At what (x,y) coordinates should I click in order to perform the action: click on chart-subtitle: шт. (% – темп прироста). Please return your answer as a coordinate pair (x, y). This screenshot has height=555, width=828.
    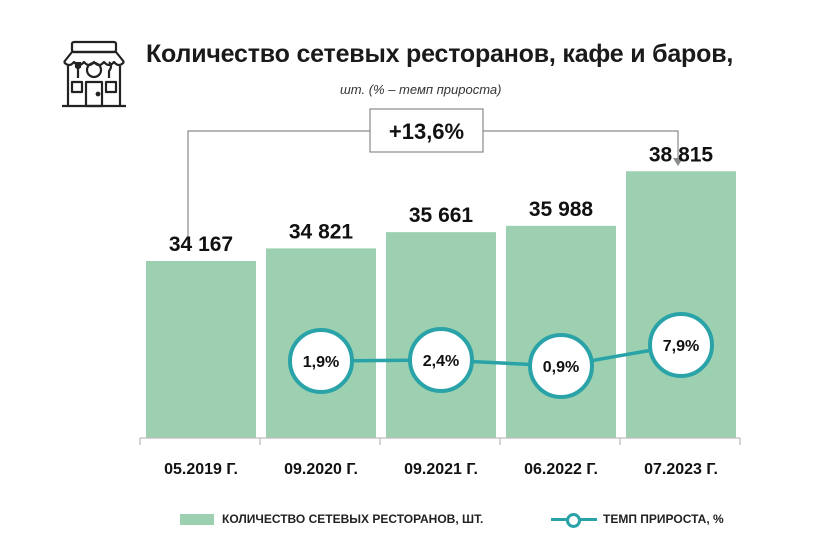
    Looking at the image, I should click on (421, 89).